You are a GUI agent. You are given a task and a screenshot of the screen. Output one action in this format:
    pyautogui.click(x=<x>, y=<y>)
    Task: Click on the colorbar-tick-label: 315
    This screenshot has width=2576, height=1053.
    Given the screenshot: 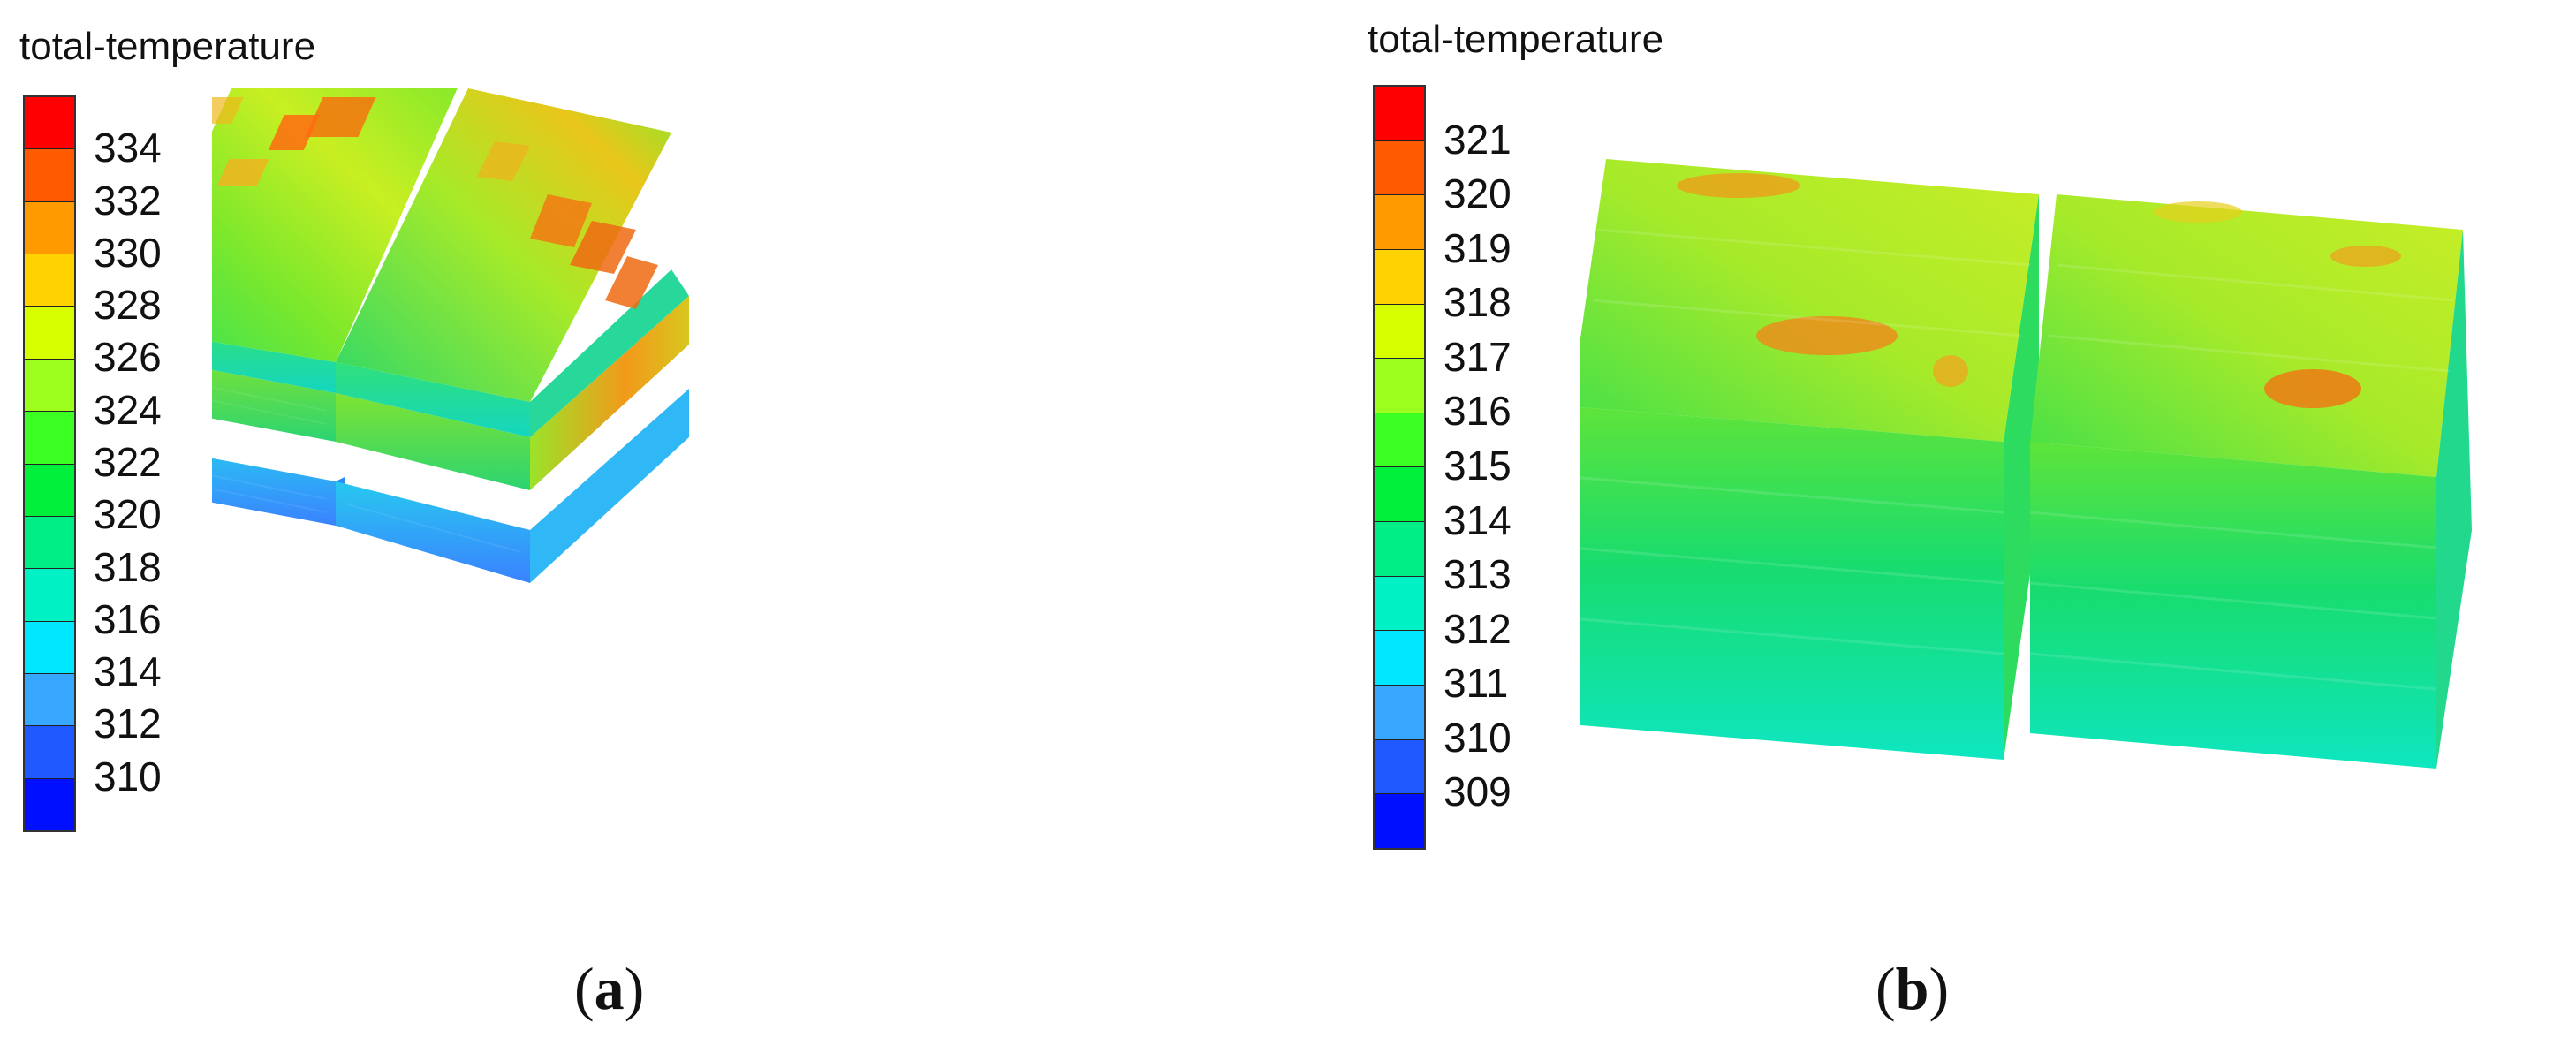 What is the action you would take?
    pyautogui.click(x=1478, y=466)
    